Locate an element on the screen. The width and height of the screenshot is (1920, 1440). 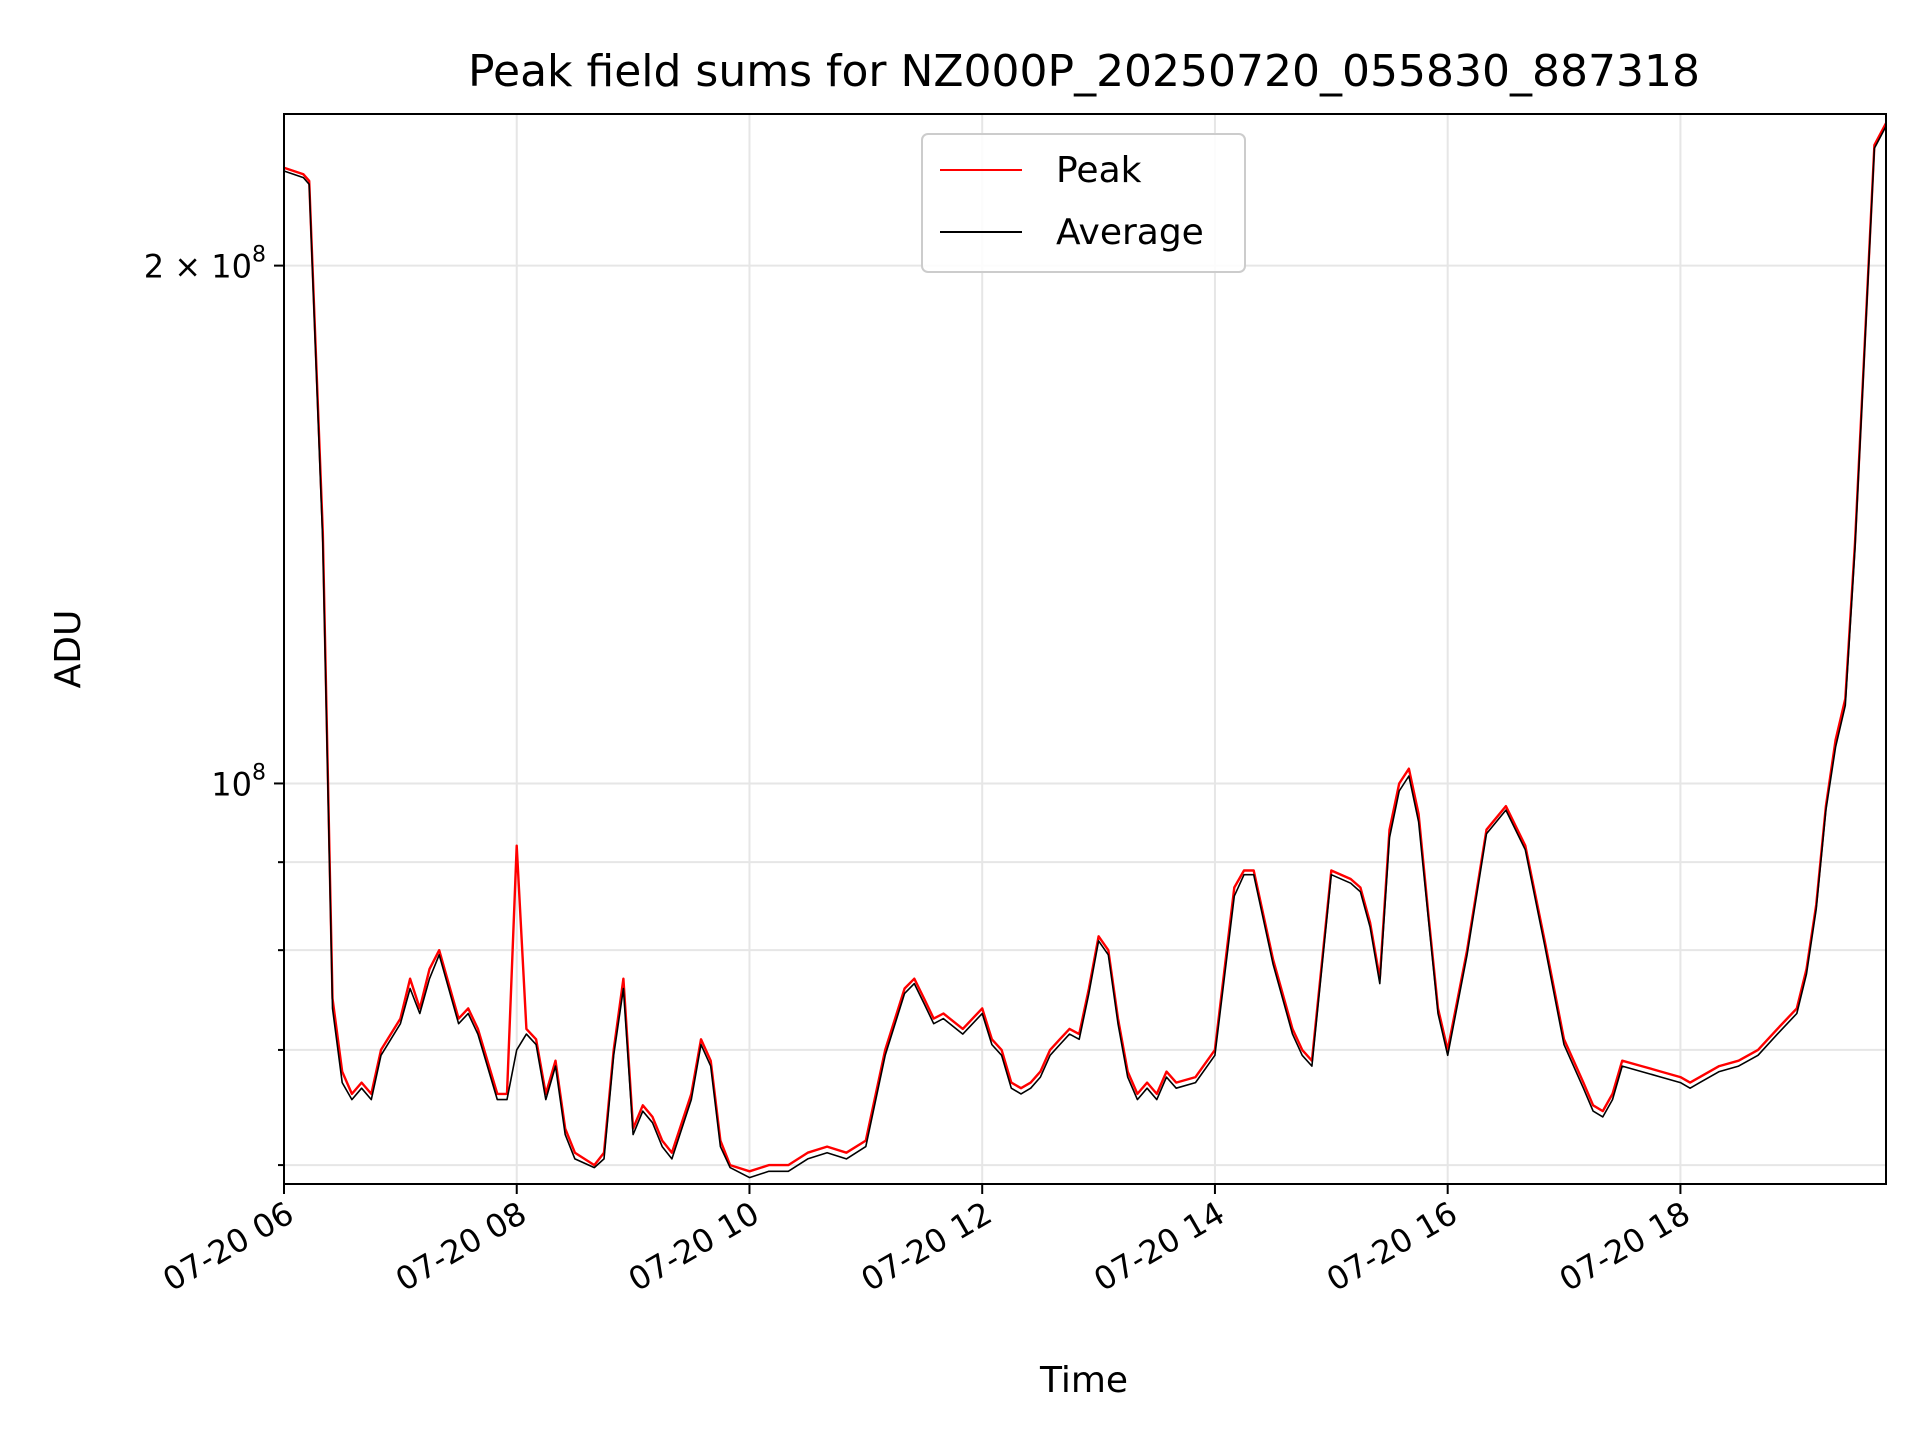
y-tick-label-base: 2 × 10 is located at coordinates (198, 267).